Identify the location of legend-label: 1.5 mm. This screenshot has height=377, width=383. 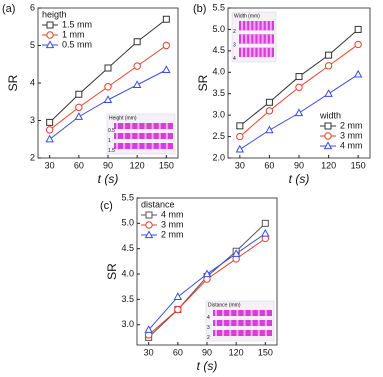
(77, 24).